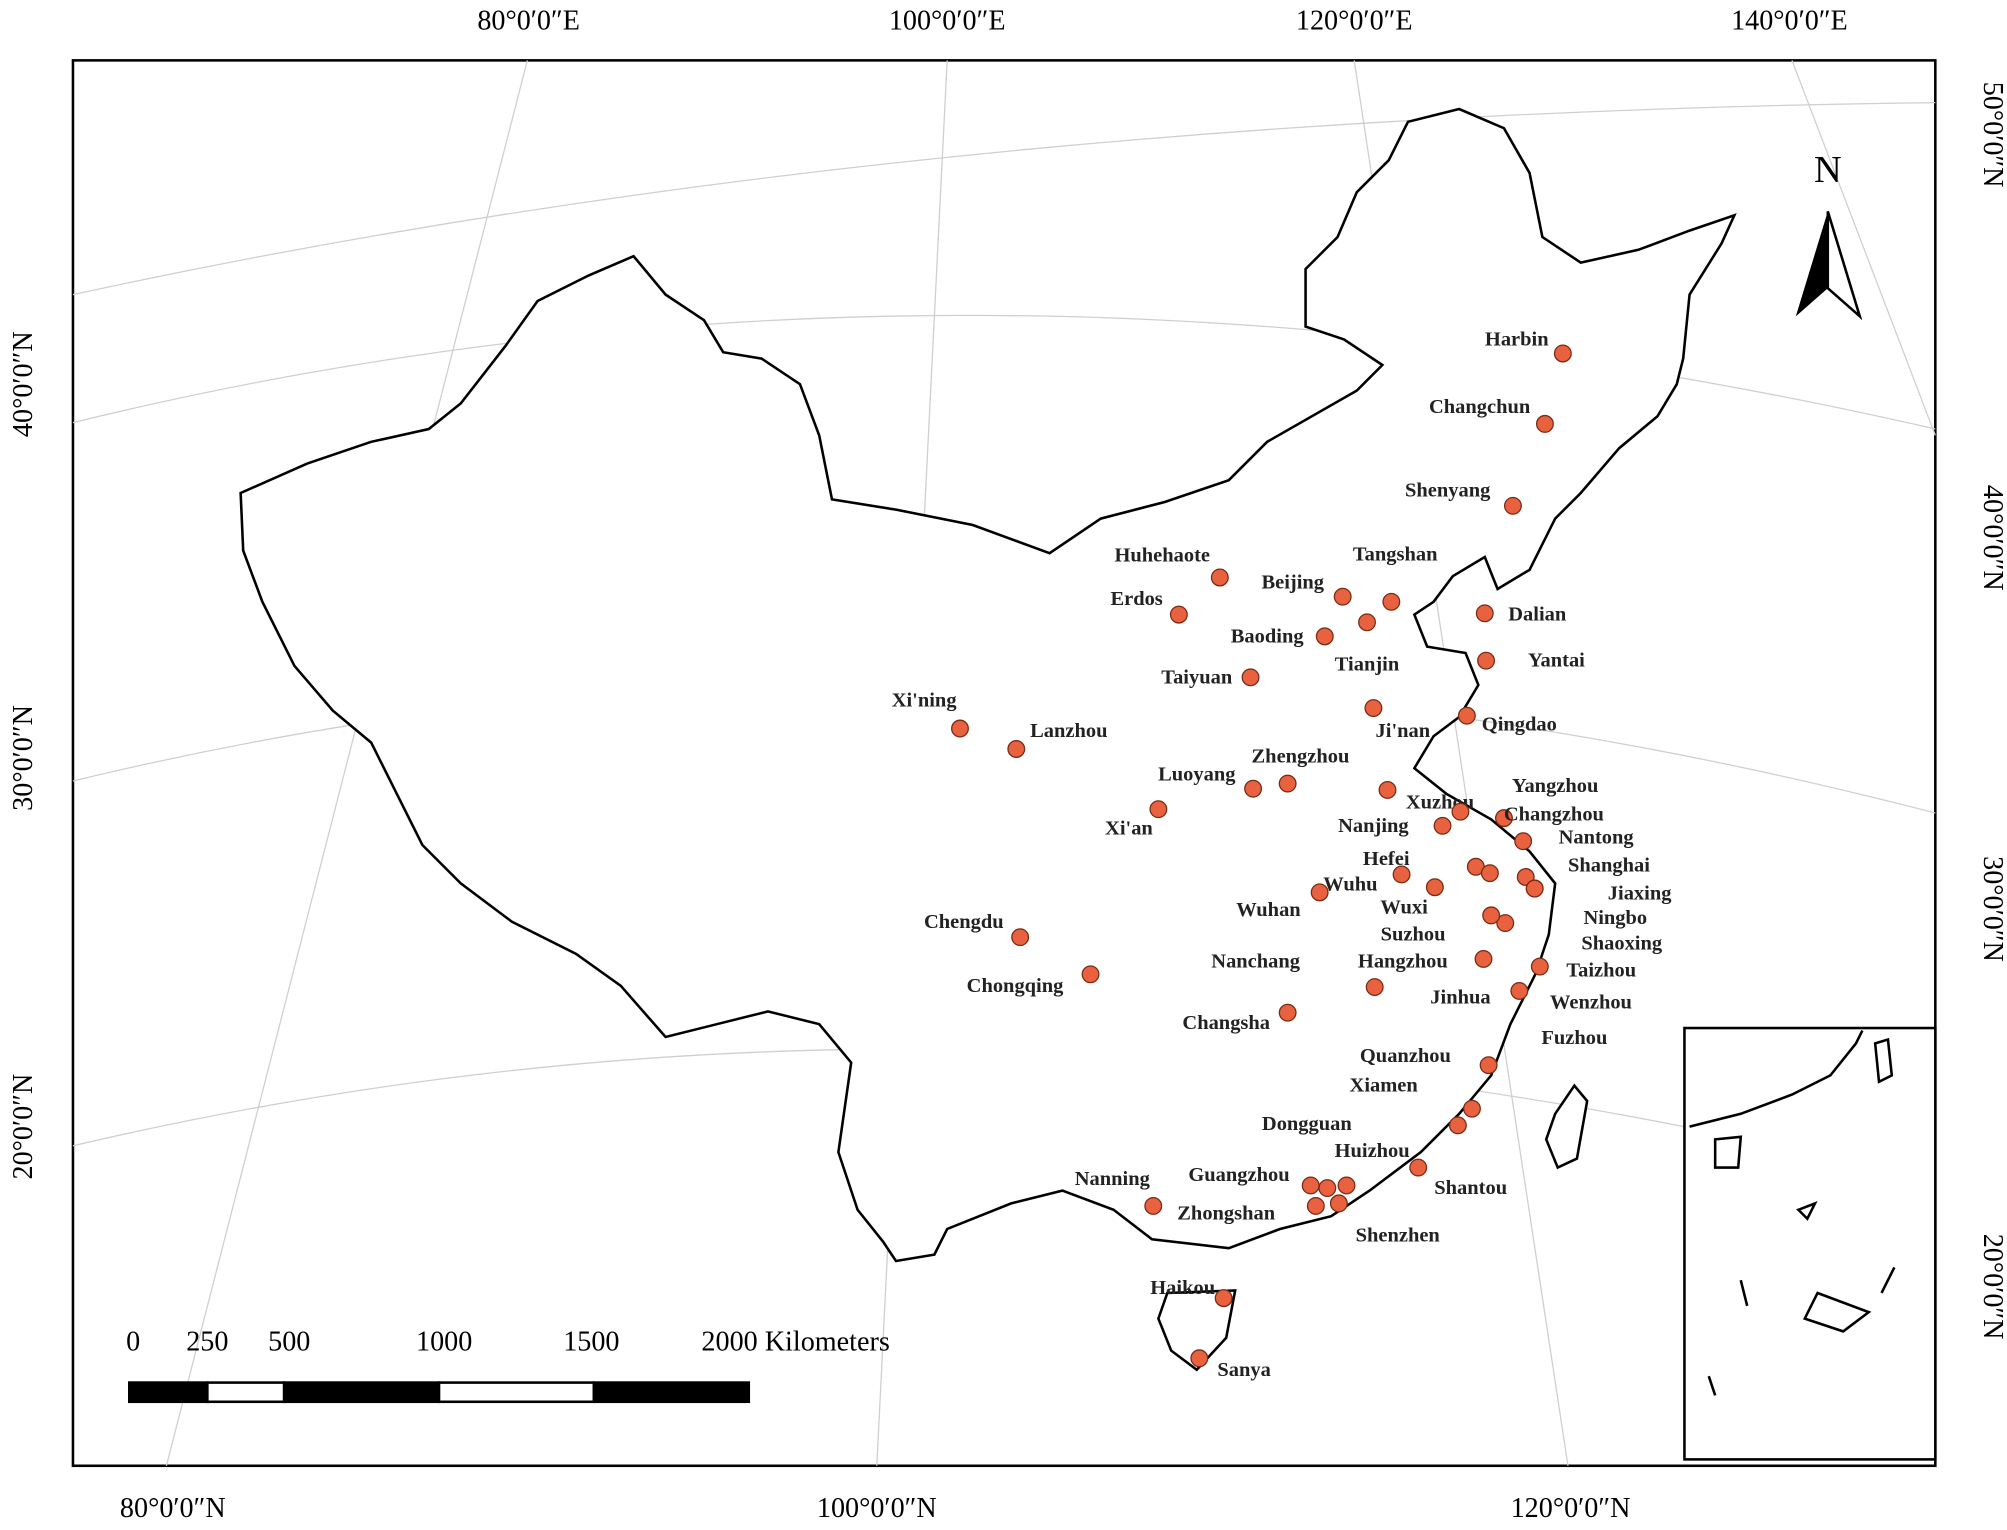 The height and width of the screenshot is (1530, 2007). Describe the element at coordinates (1404, 908) in the screenshot. I see `city-label: Wuxi` at that location.